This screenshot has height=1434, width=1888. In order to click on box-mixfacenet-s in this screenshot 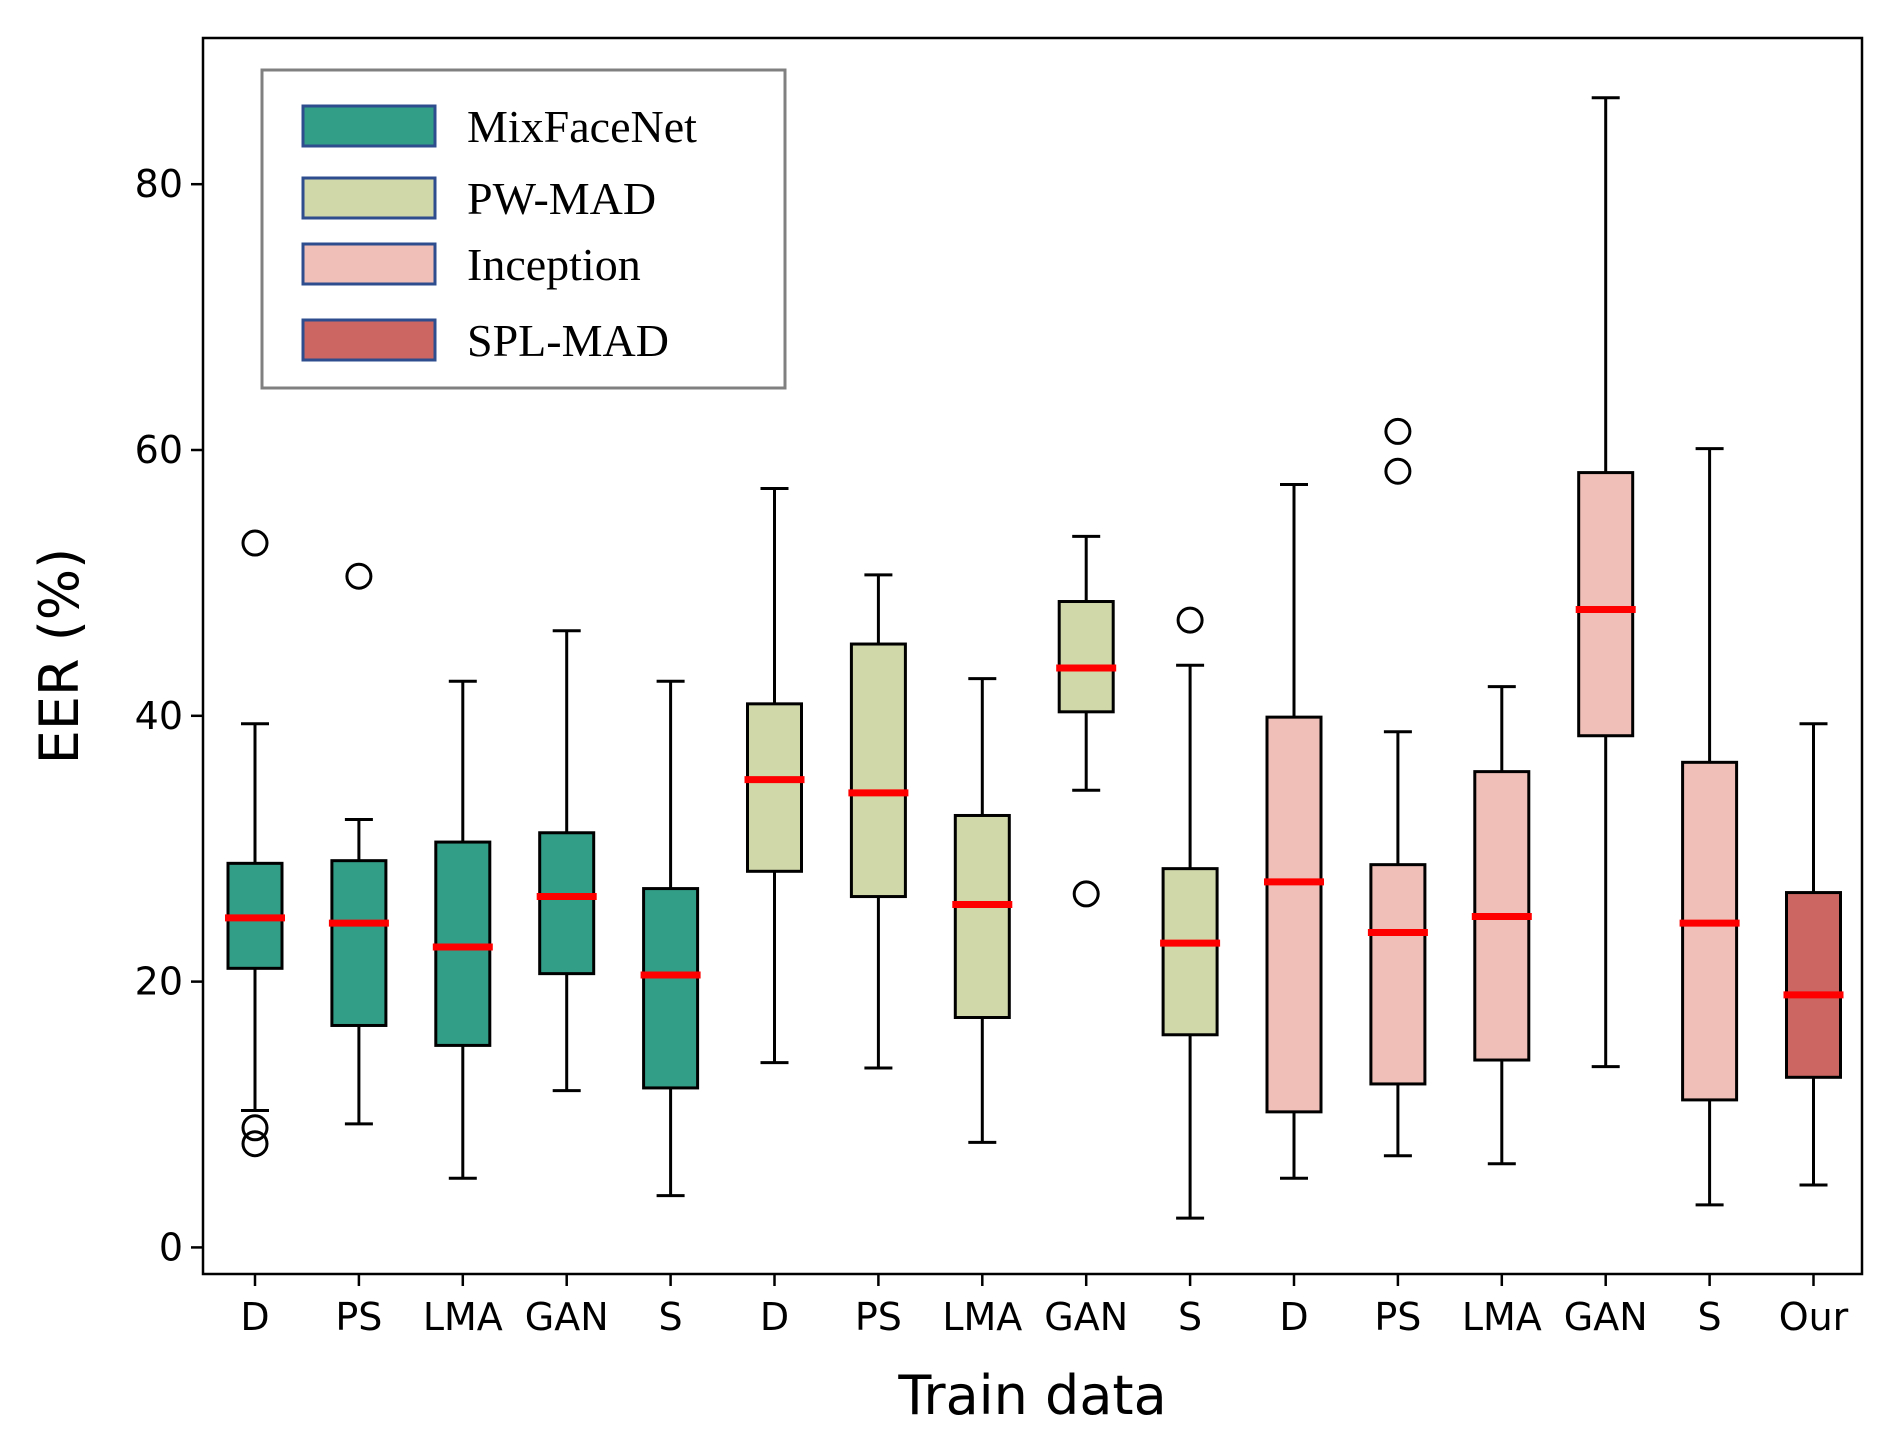, I will do `click(670, 938)`.